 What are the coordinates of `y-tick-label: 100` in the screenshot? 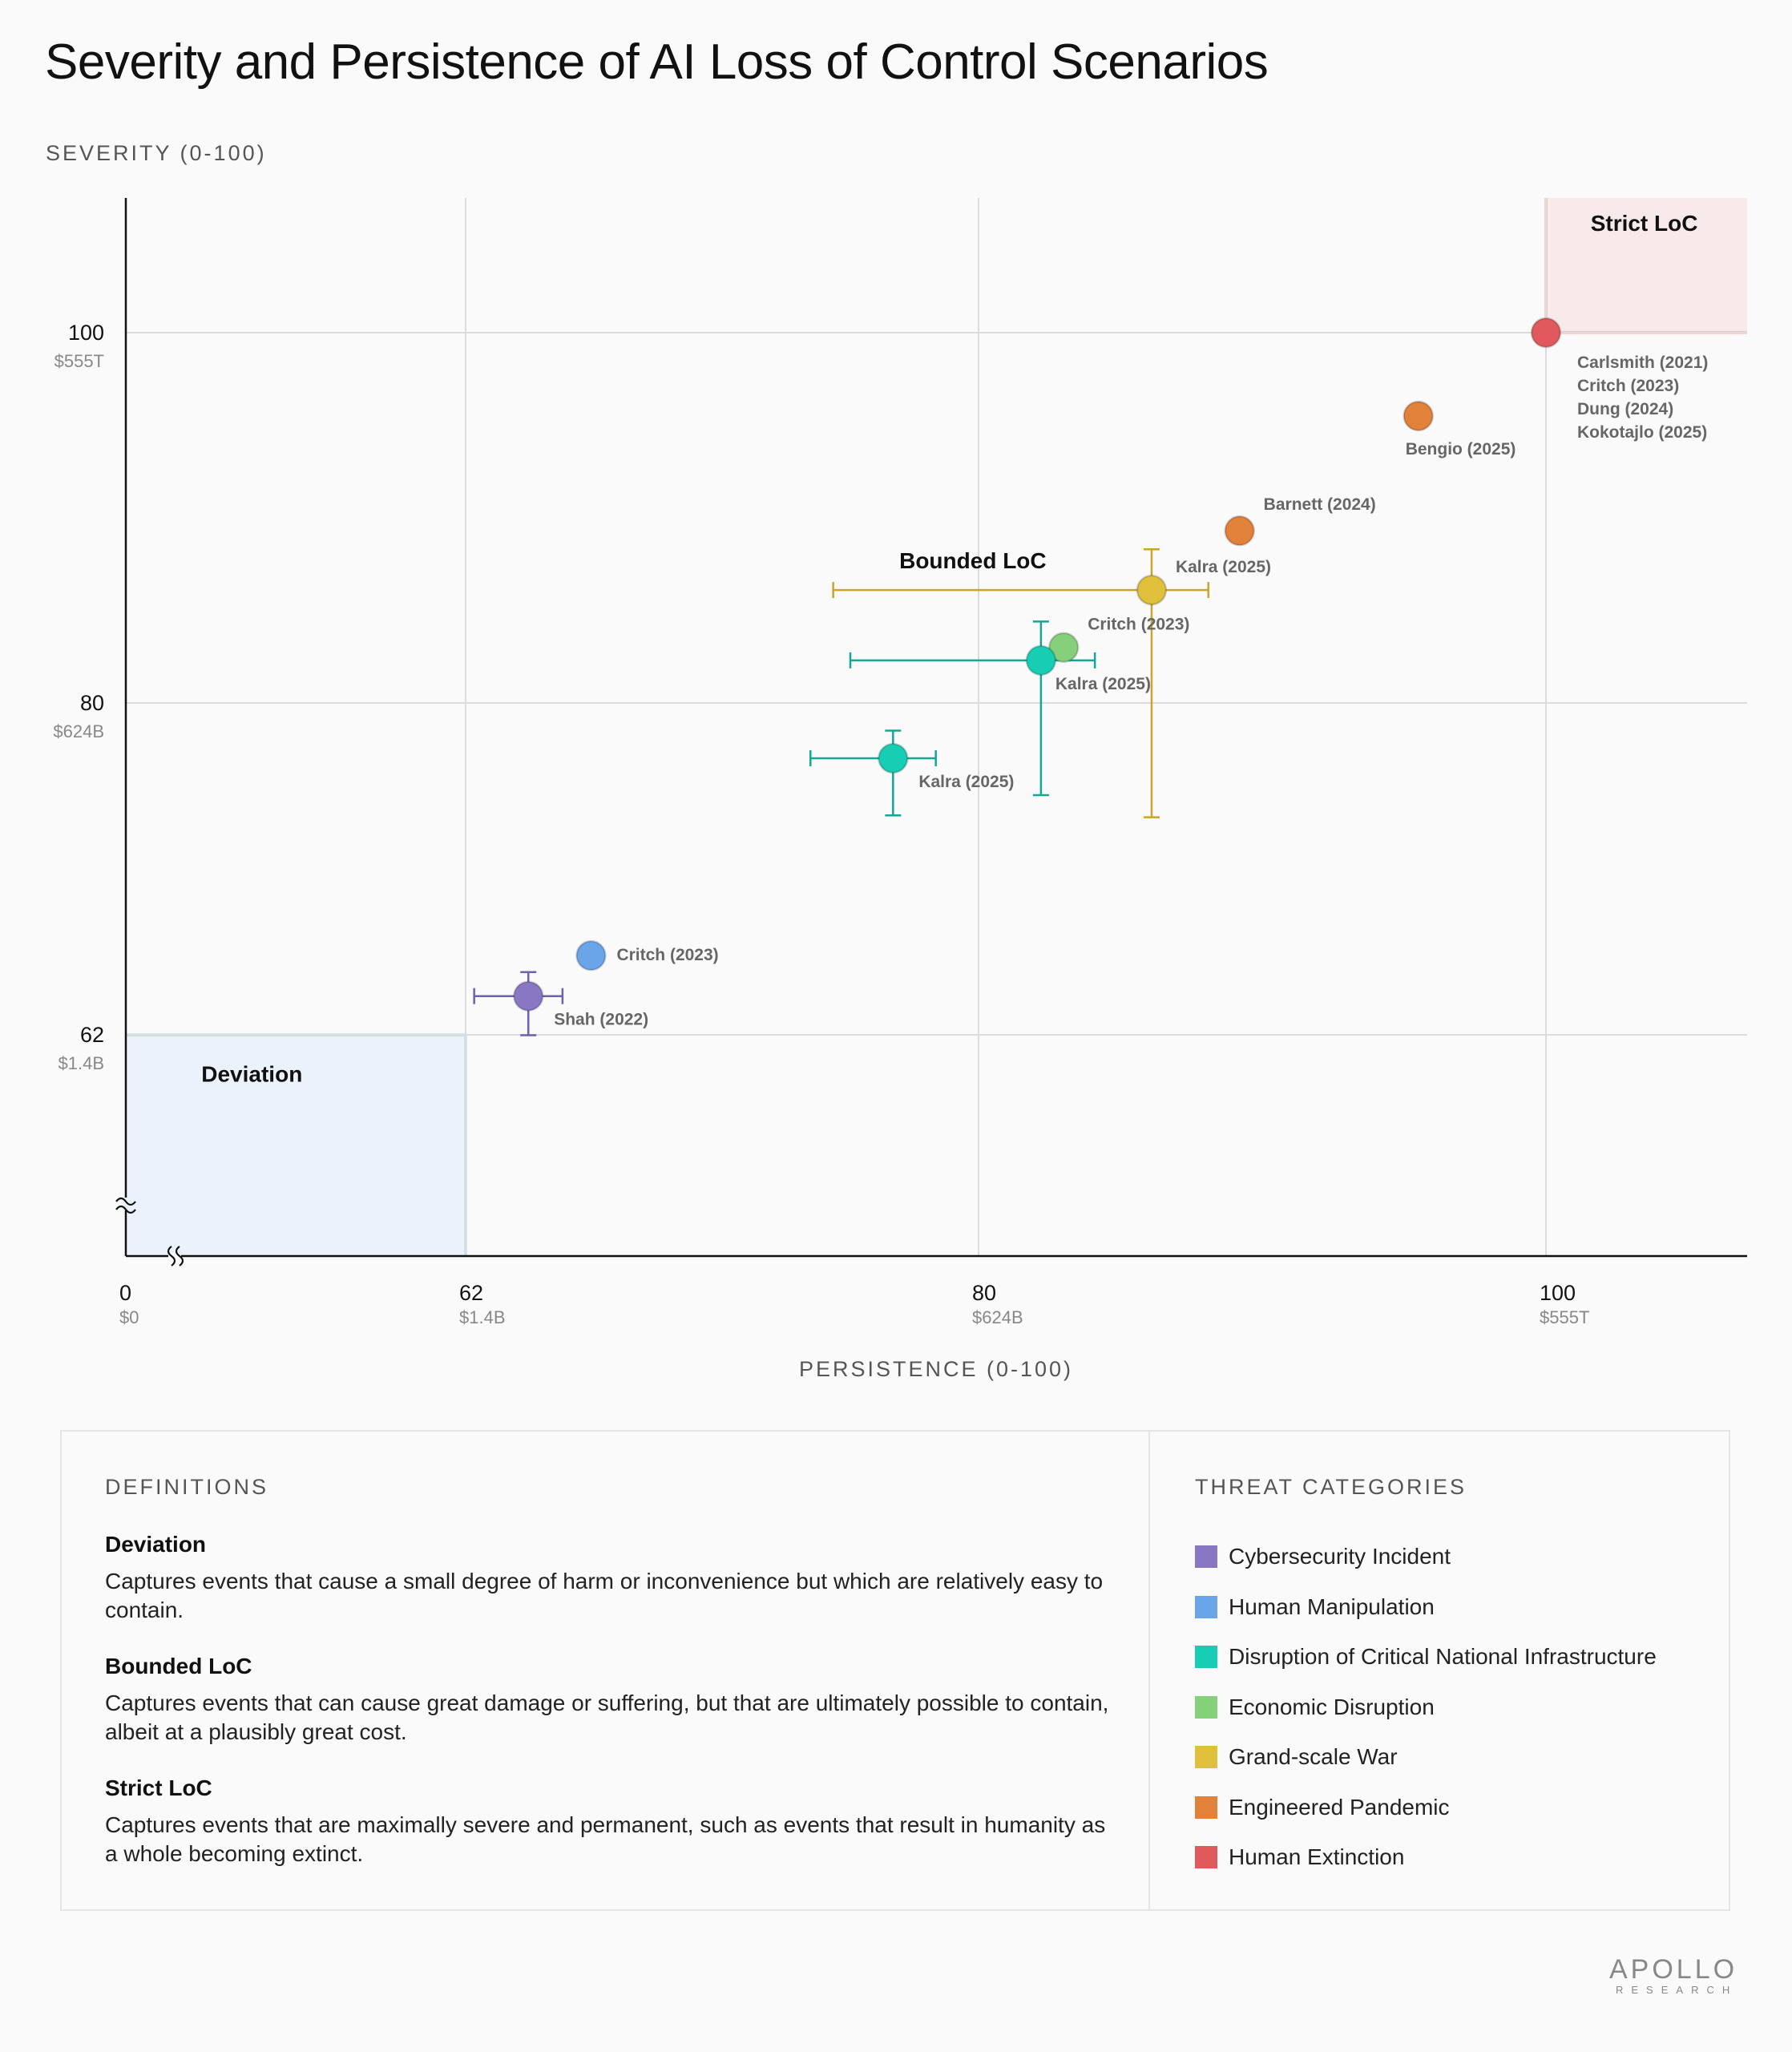 It's located at (86, 333).